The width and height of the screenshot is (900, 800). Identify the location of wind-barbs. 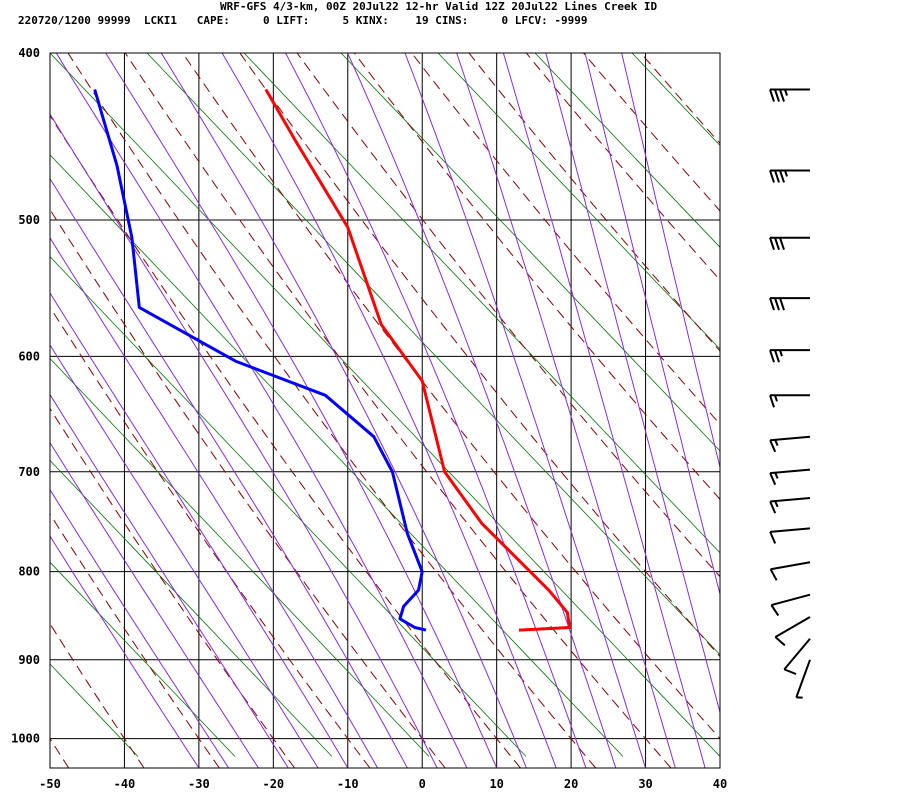
(790, 393).